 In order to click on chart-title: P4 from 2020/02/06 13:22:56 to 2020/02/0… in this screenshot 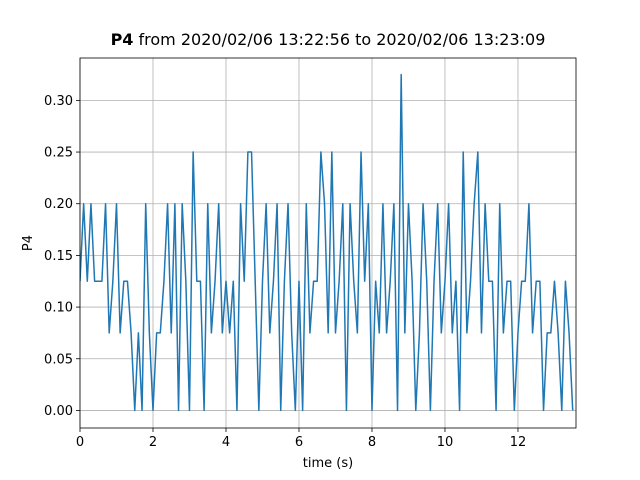, I will do `click(328, 39)`.